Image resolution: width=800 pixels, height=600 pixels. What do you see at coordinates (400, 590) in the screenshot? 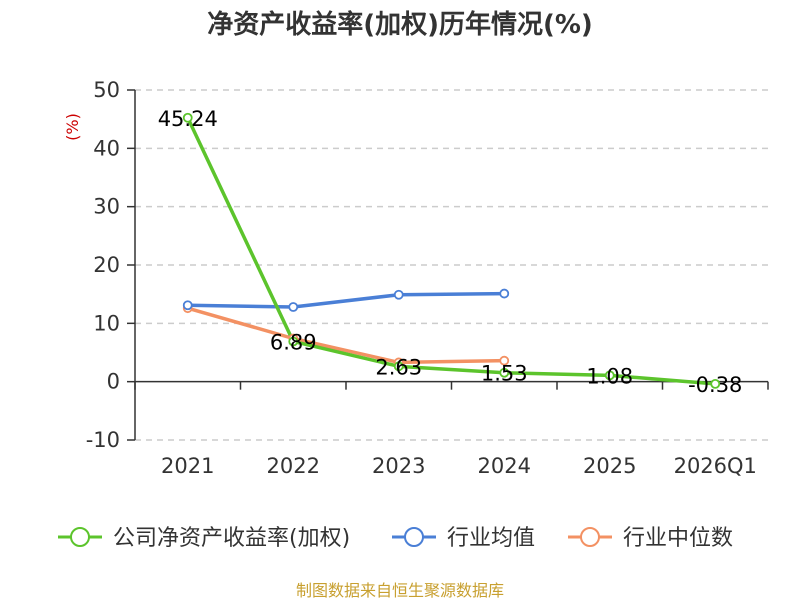
I see `data-source-note: 制图数据来自恒生聚源数据库` at bounding box center [400, 590].